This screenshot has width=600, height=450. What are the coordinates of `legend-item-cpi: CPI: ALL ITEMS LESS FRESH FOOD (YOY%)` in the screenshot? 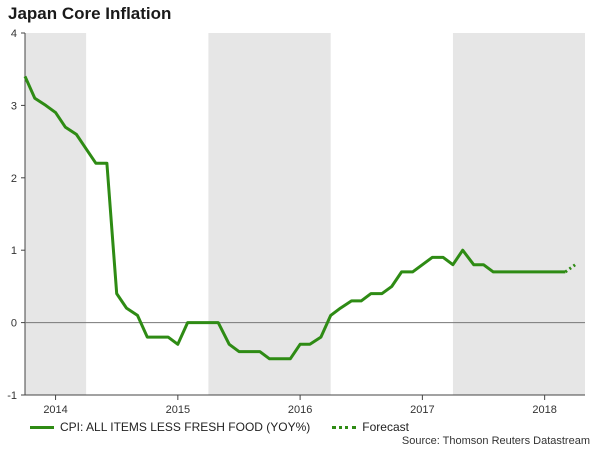 It's located at (170, 427).